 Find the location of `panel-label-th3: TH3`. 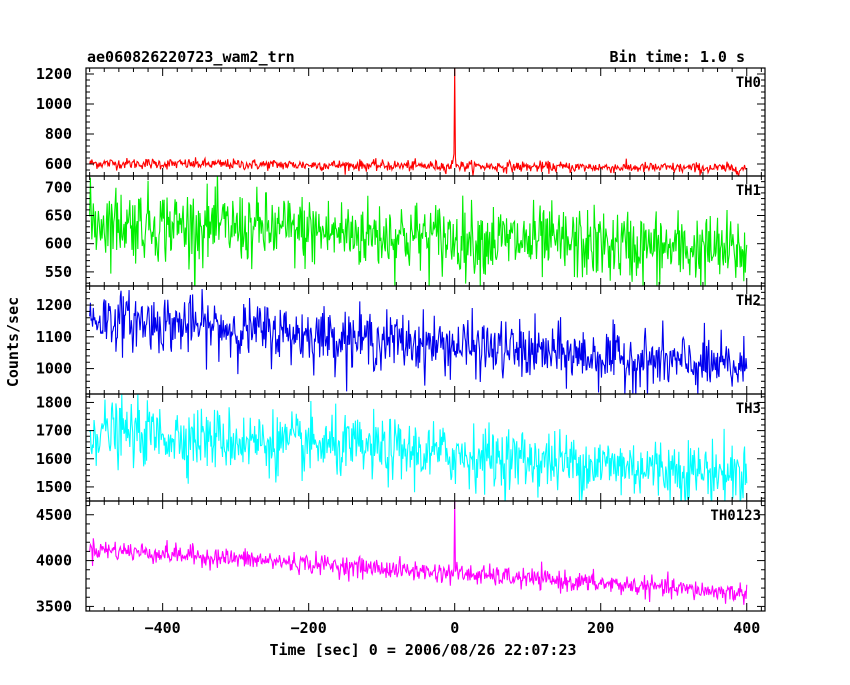

panel-label-th3: TH3 is located at coordinates (748, 409).